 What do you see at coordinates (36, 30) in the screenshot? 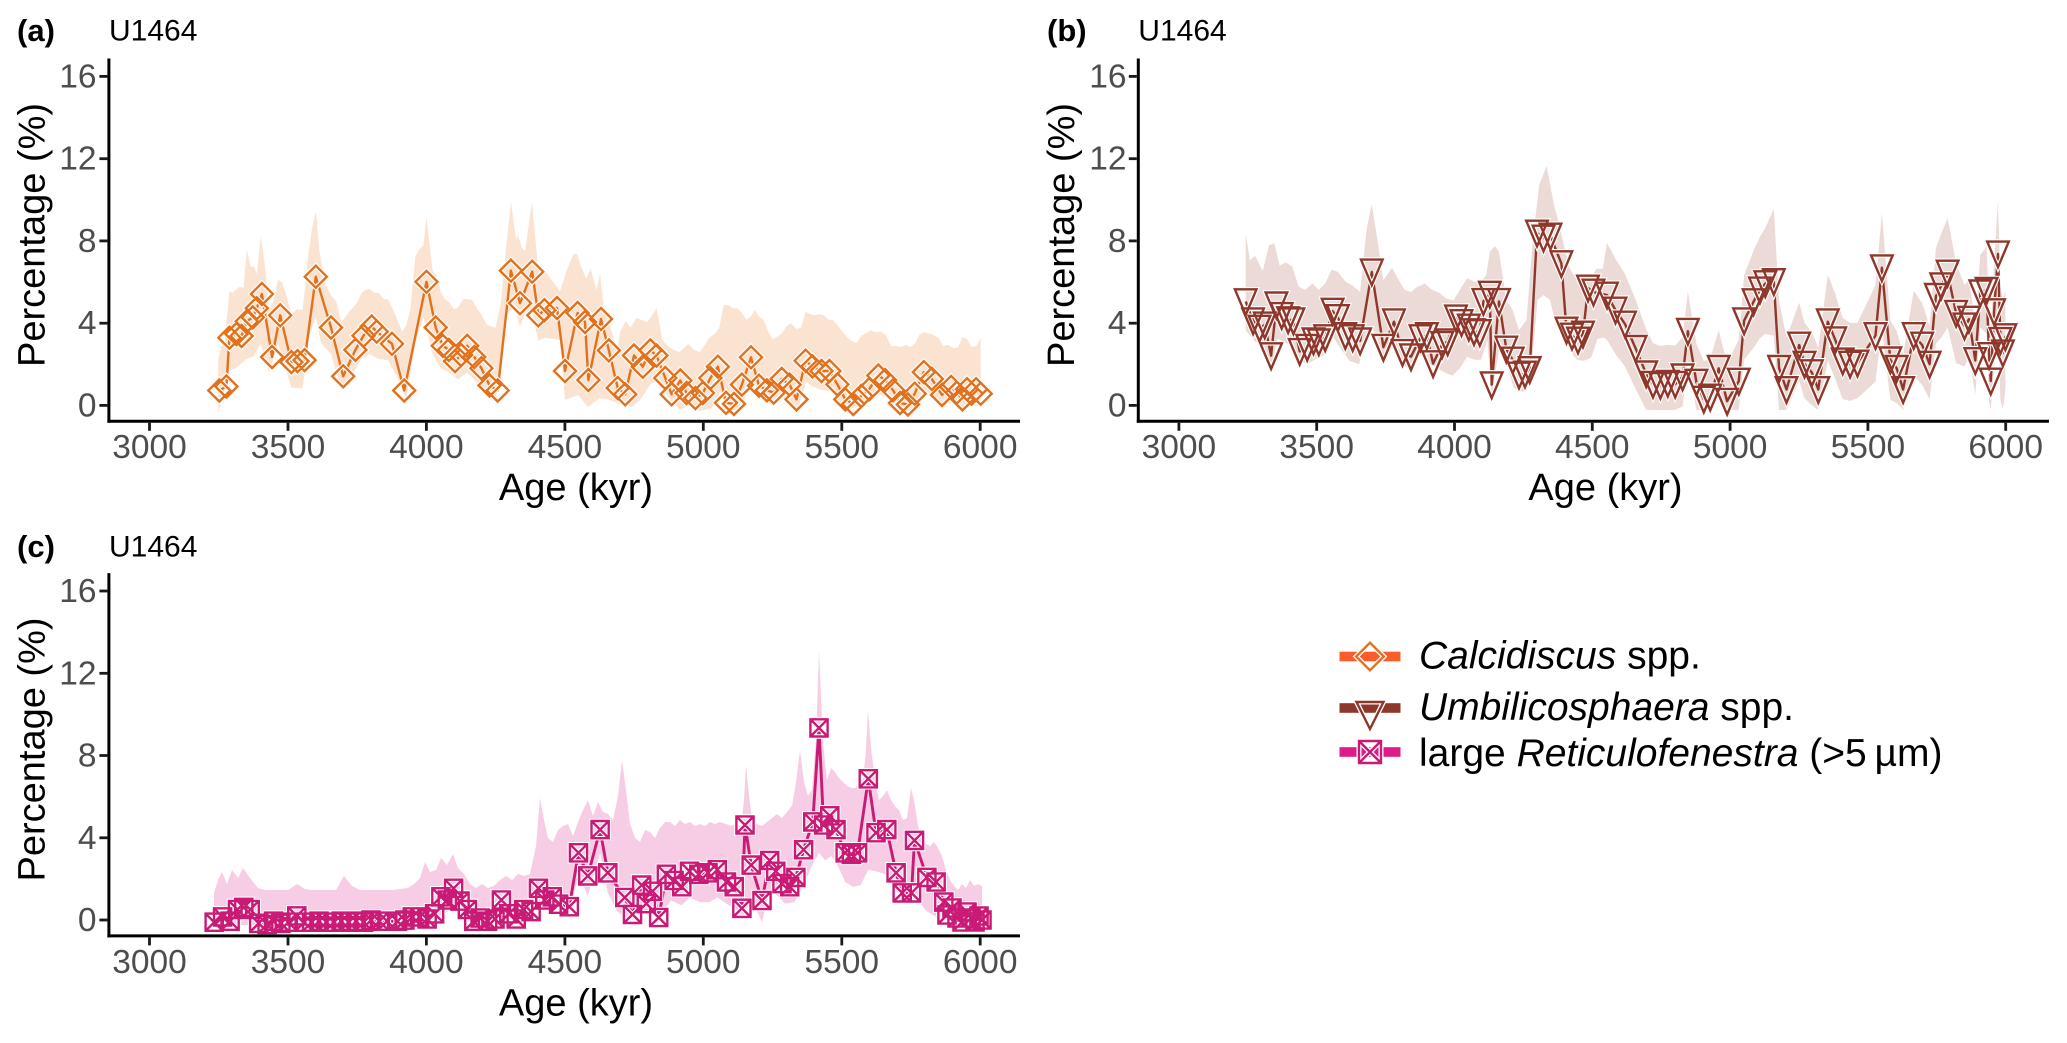
I see `svg-text: (a)` at bounding box center [36, 30].